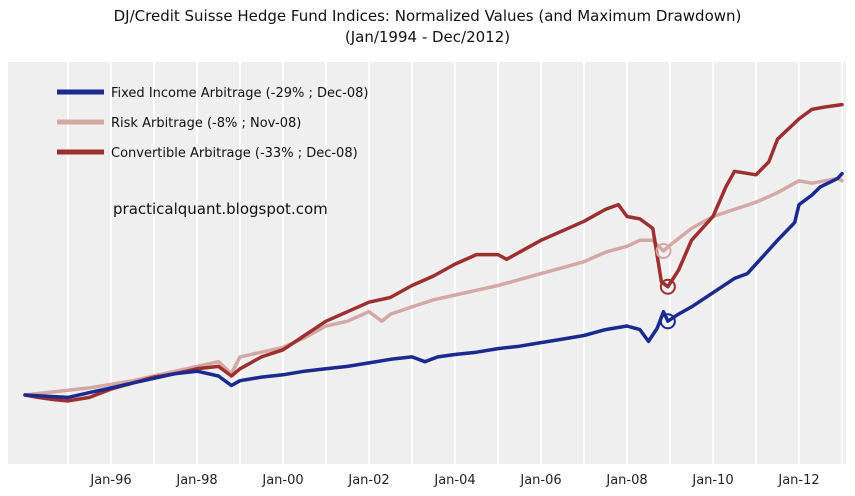 The width and height of the screenshot is (855, 496). What do you see at coordinates (368, 480) in the screenshot?
I see `x-tick-label: Jan-02` at bounding box center [368, 480].